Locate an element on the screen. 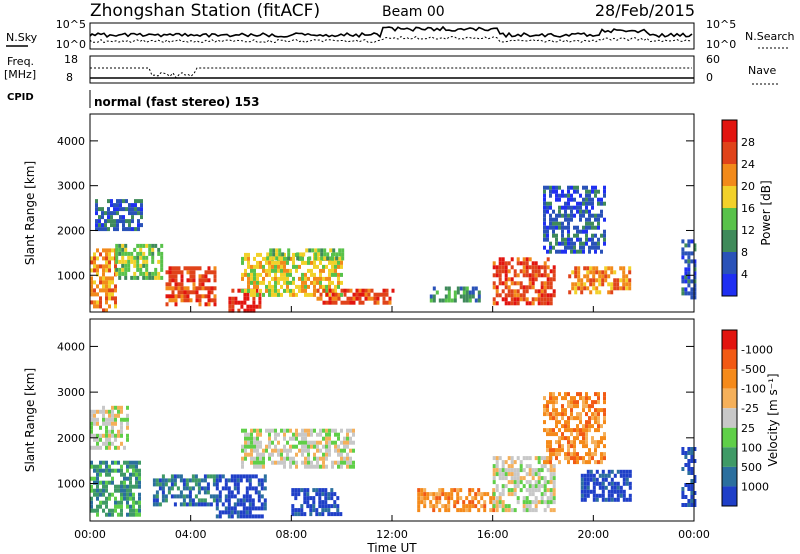 Image resolution: width=800 pixels, height=554 pixels. colorbar-tick-label: -500 is located at coordinates (753, 369).